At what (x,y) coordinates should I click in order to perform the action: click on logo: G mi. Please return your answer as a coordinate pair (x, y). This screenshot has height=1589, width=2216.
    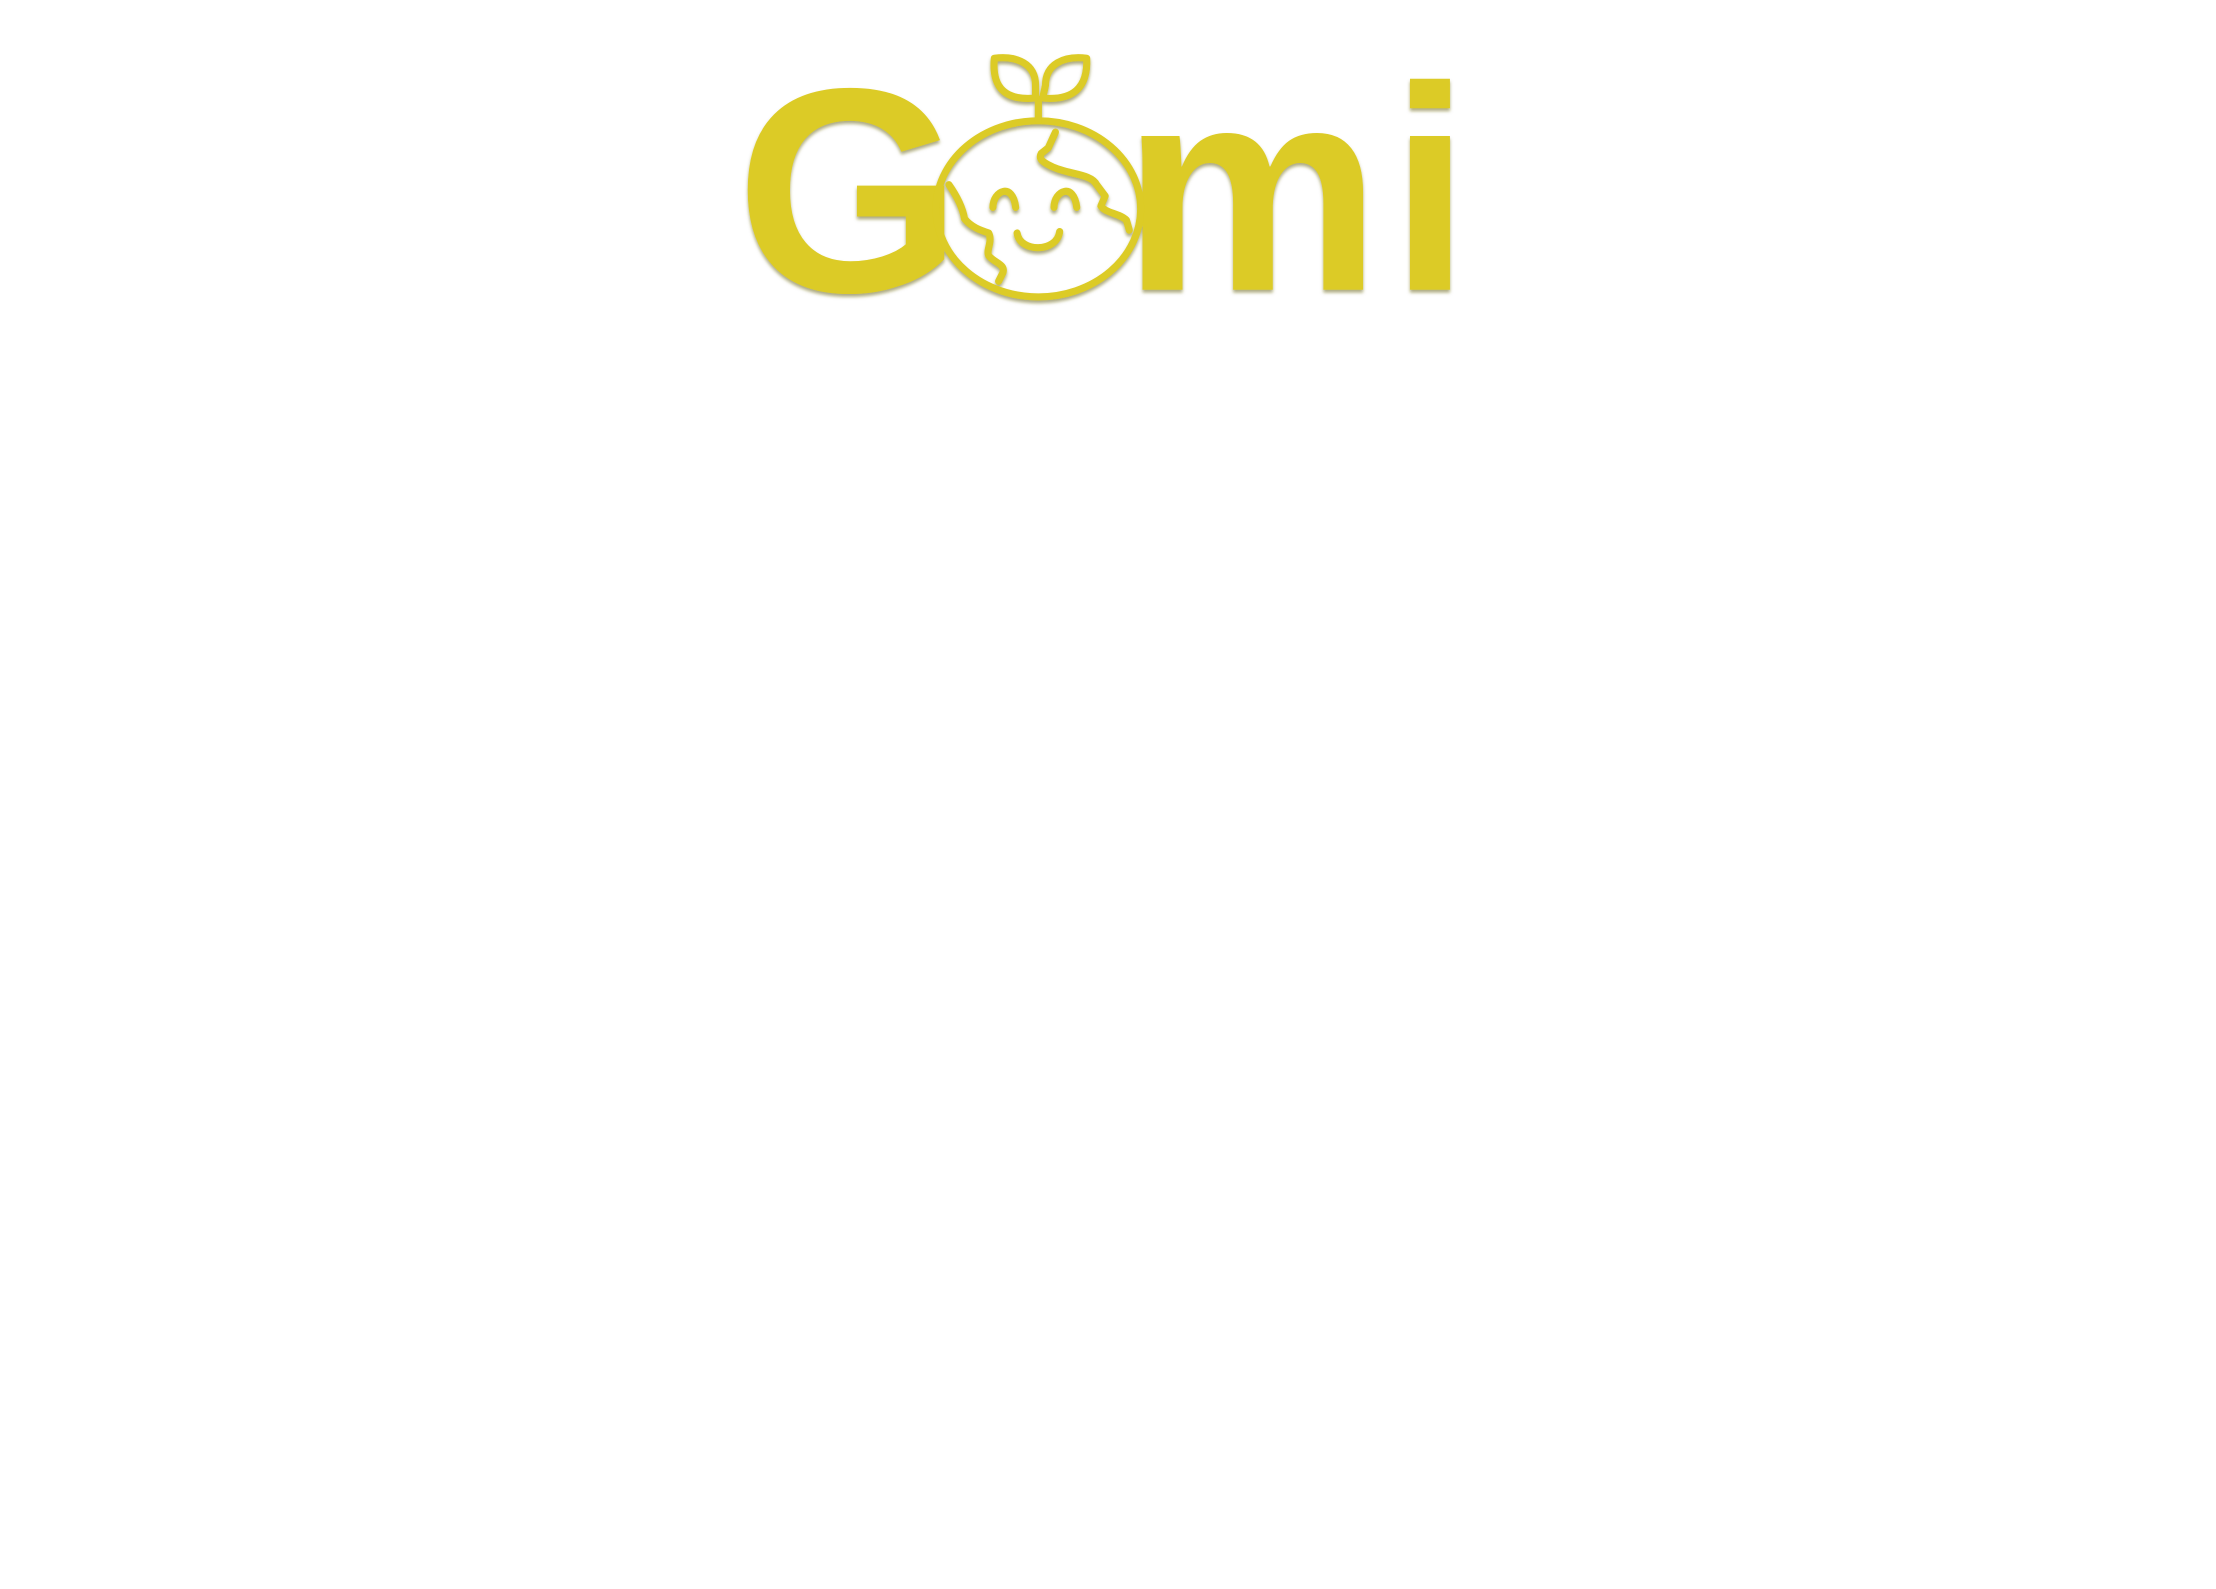
    Looking at the image, I should click on (1107, 189).